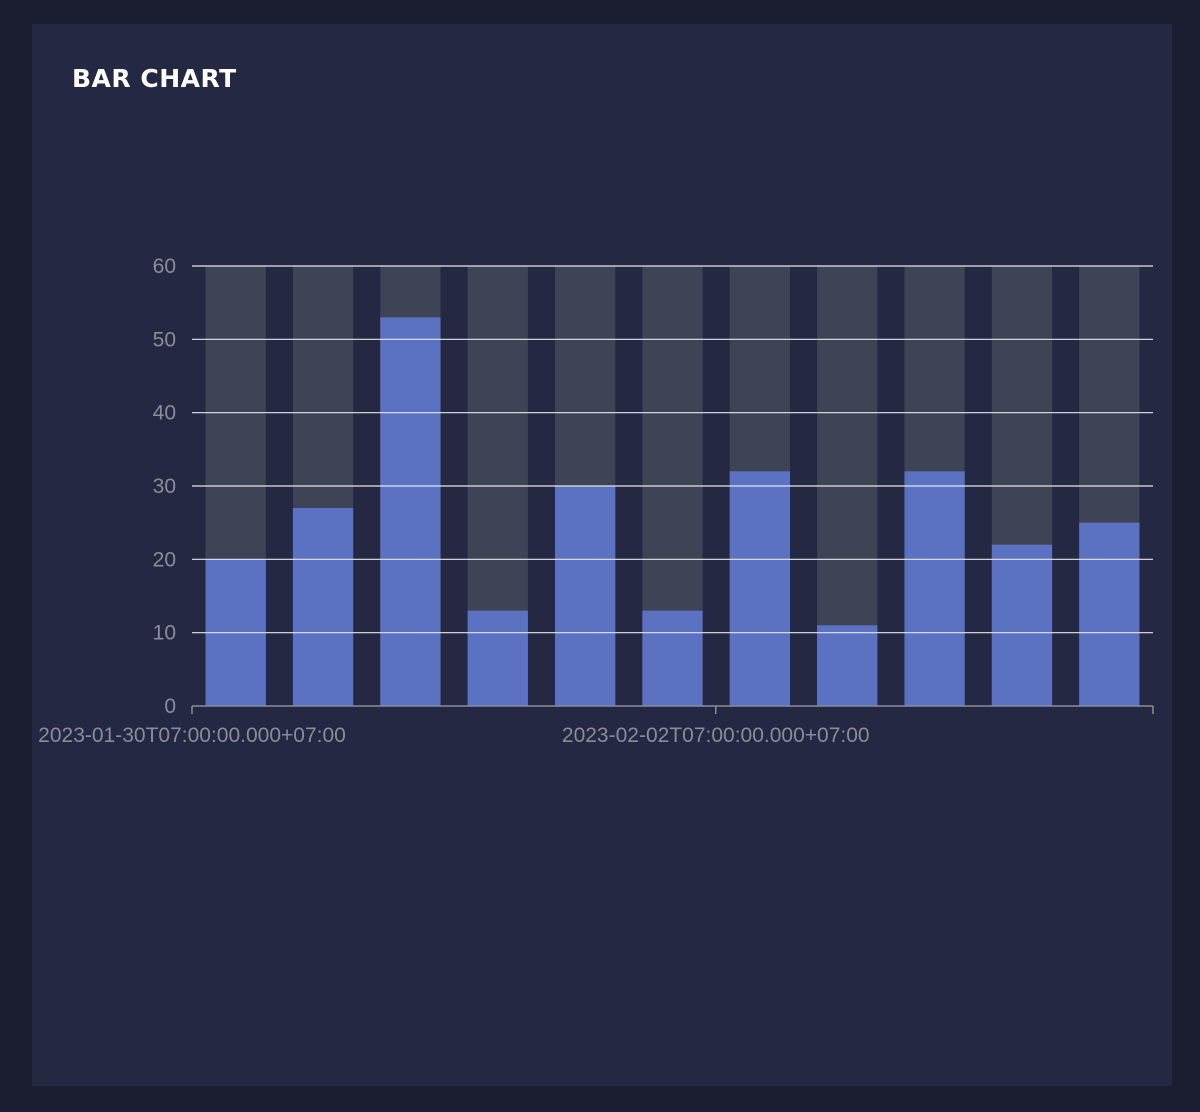 The image size is (1200, 1112). Describe the element at coordinates (164, 413) in the screenshot. I see `y-tick-label: 40` at that location.